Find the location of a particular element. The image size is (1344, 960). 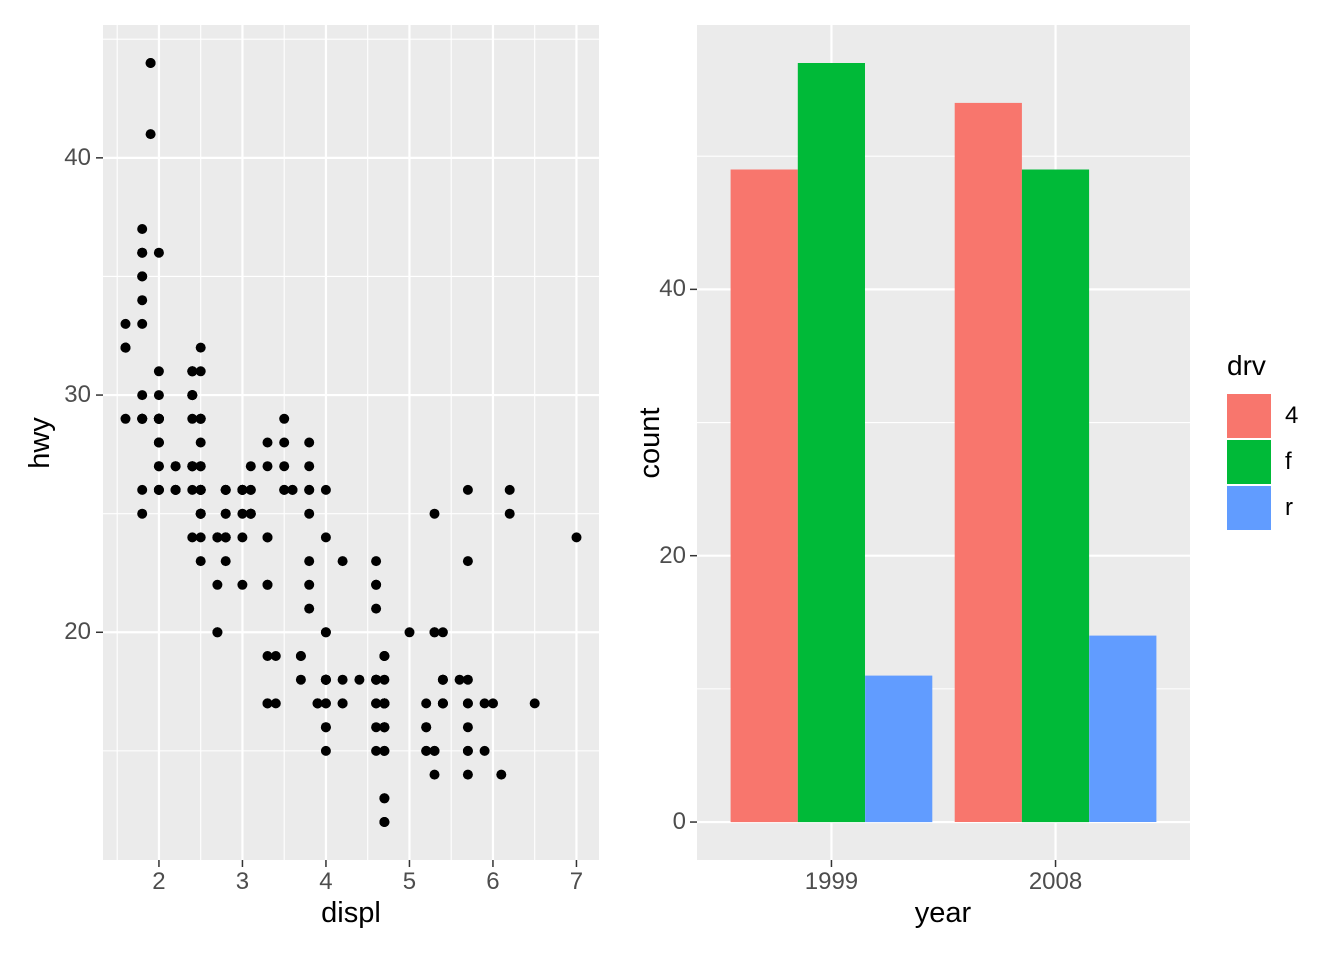

legend-swatch-front is located at coordinates (1249, 462).